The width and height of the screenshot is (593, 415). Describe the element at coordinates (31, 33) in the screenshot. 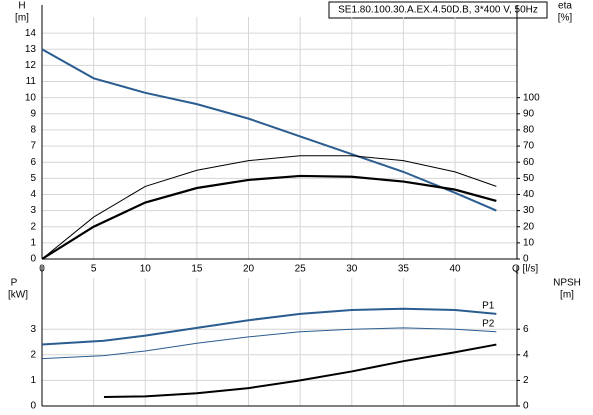

I see `y-tick-label: 14` at that location.